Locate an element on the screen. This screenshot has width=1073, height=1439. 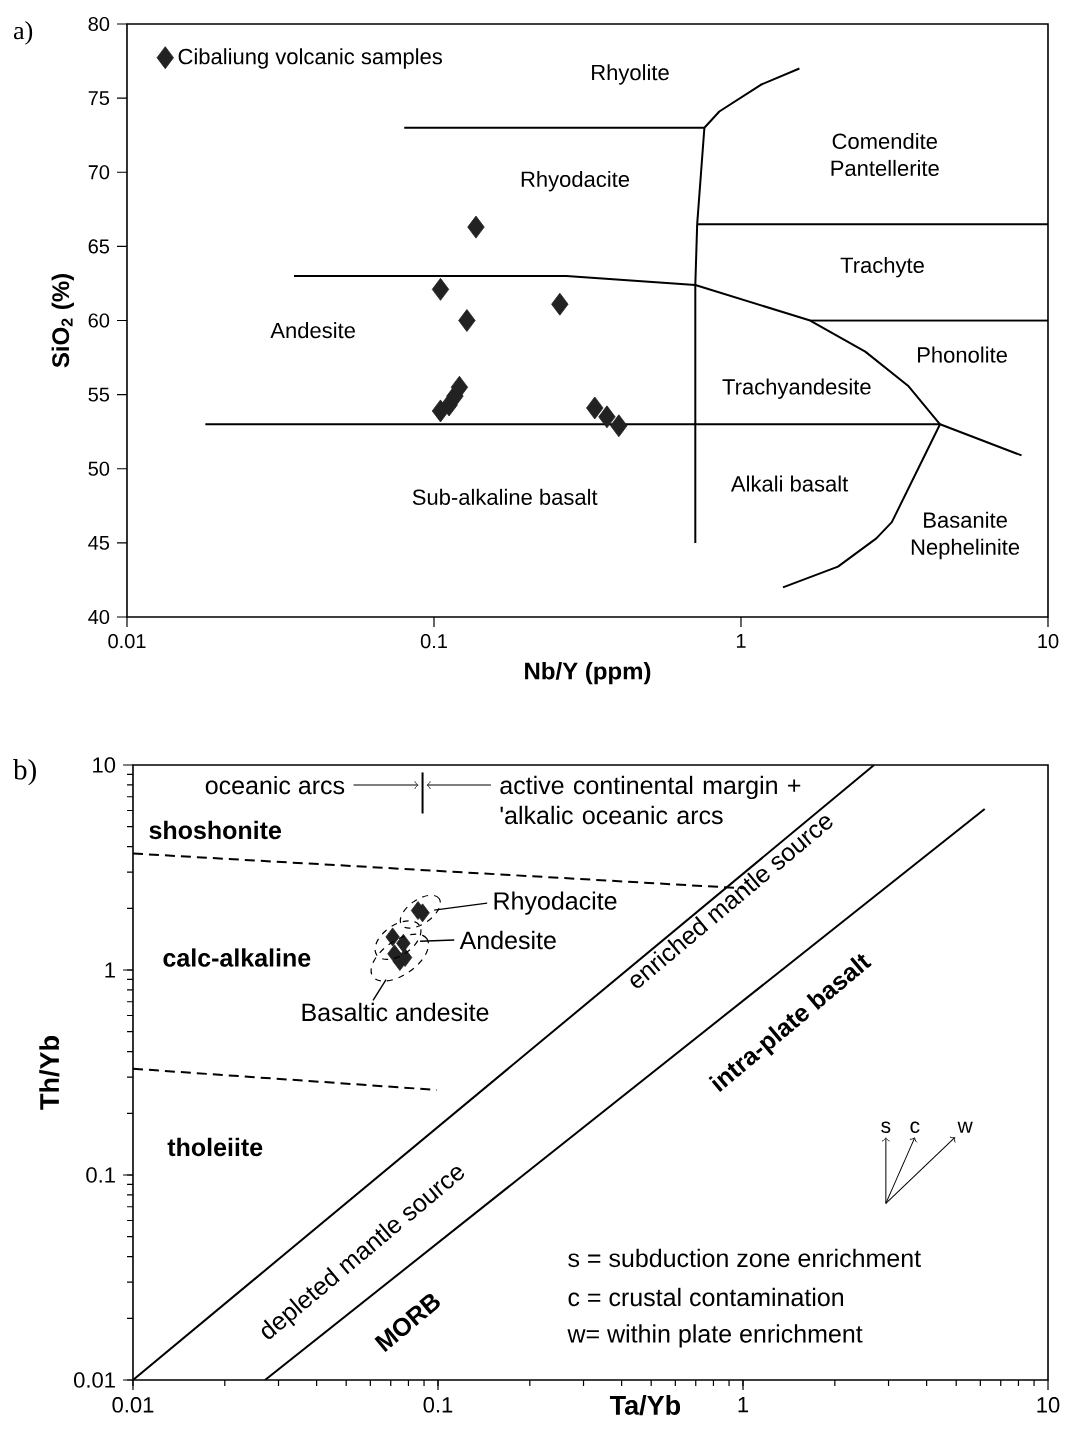
annotation: s is located at coordinates (886, 1127).